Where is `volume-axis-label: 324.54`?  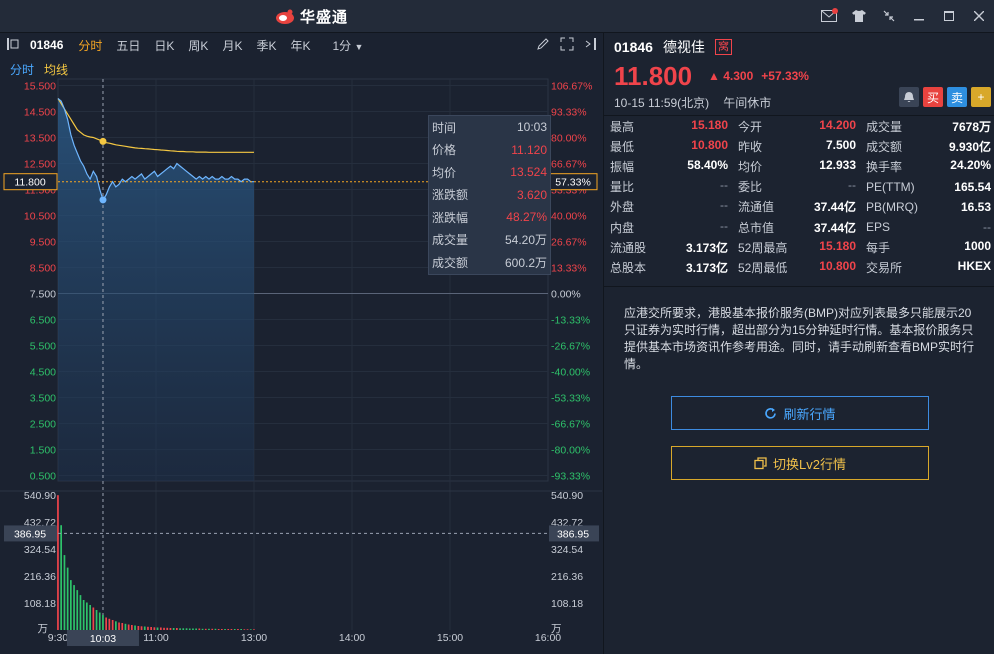
volume-axis-label: 324.54 is located at coordinates (40, 550).